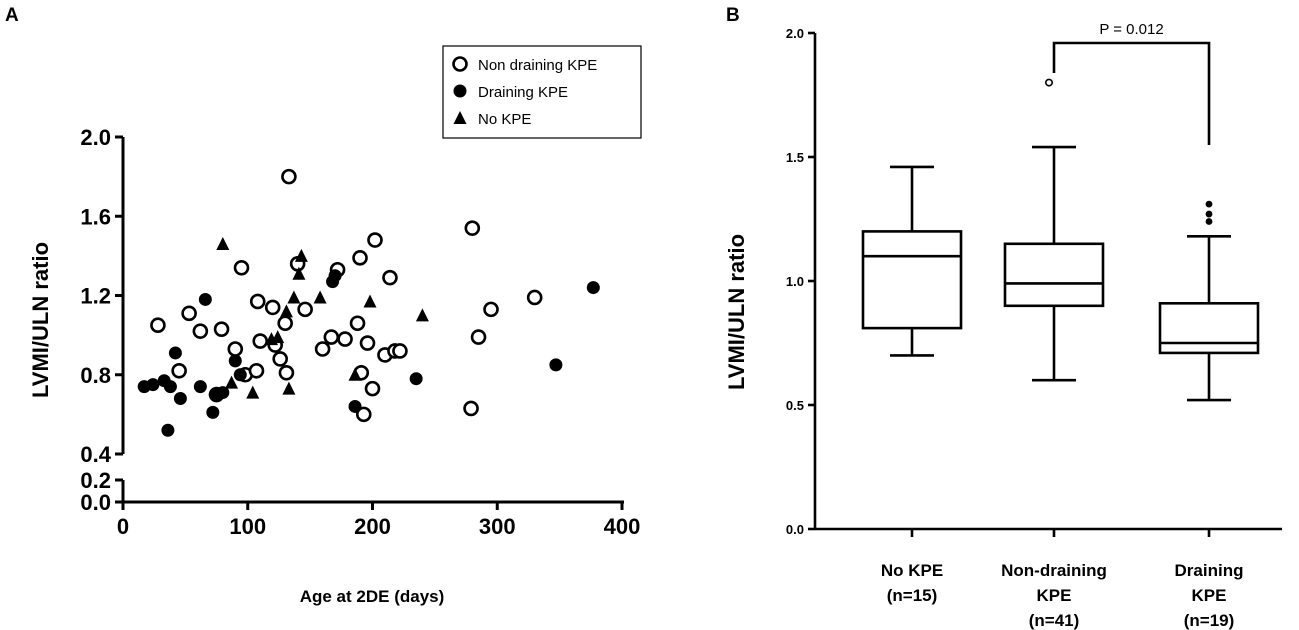 This screenshot has width=1299, height=630. Describe the element at coordinates (504, 119) in the screenshot. I see `legend-label: No KPE` at that location.